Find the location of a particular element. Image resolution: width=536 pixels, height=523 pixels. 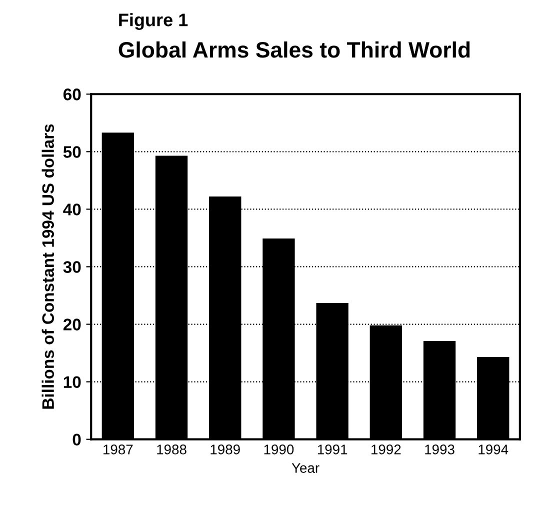

chart-subtitle: Global Arms Sales to Third World is located at coordinates (294, 49).